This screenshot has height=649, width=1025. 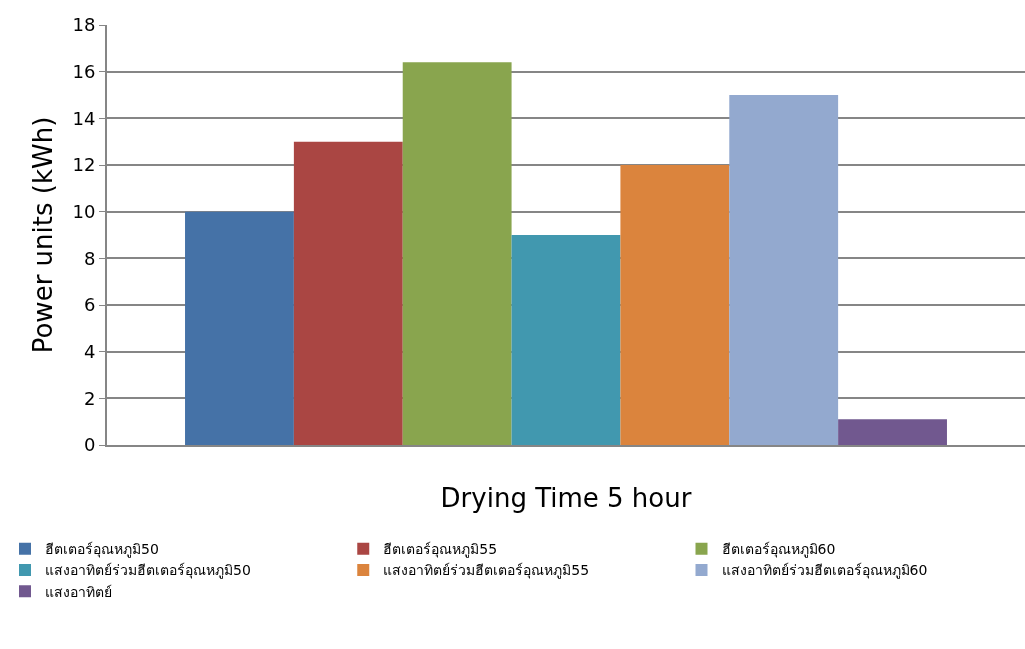 I want to click on y-tick-label: 18, so click(x=84, y=25).